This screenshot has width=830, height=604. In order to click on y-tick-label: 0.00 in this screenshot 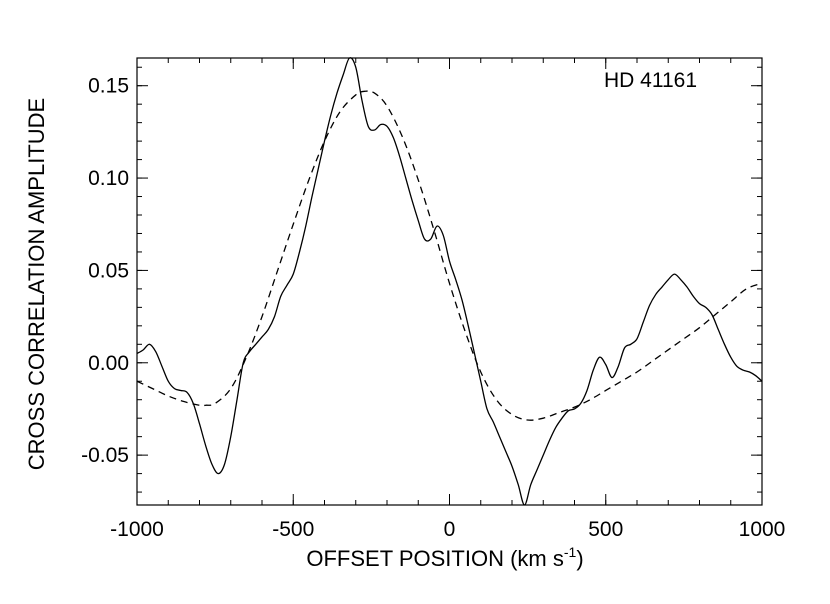, I will do `click(108, 363)`.